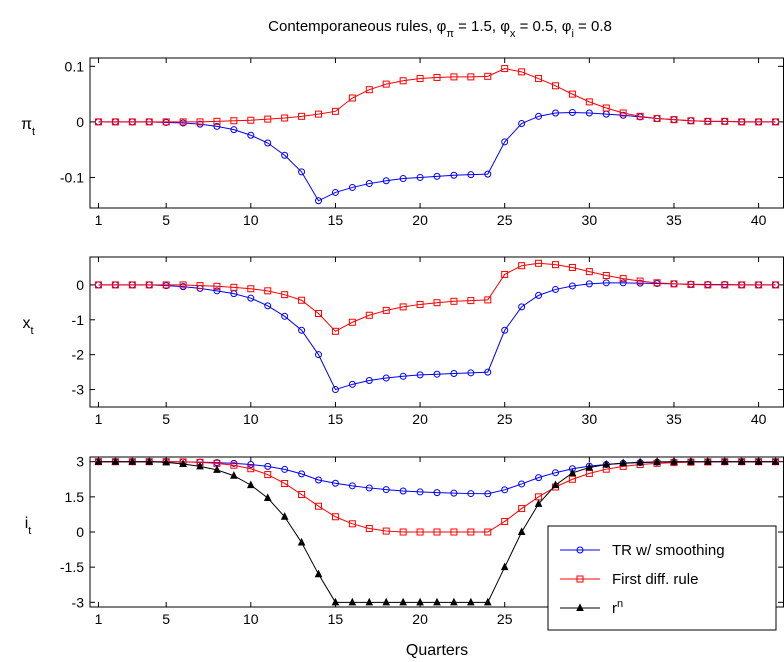 The width and height of the screenshot is (784, 662). What do you see at coordinates (80, 462) in the screenshot?
I see `y-tick-label: 3` at bounding box center [80, 462].